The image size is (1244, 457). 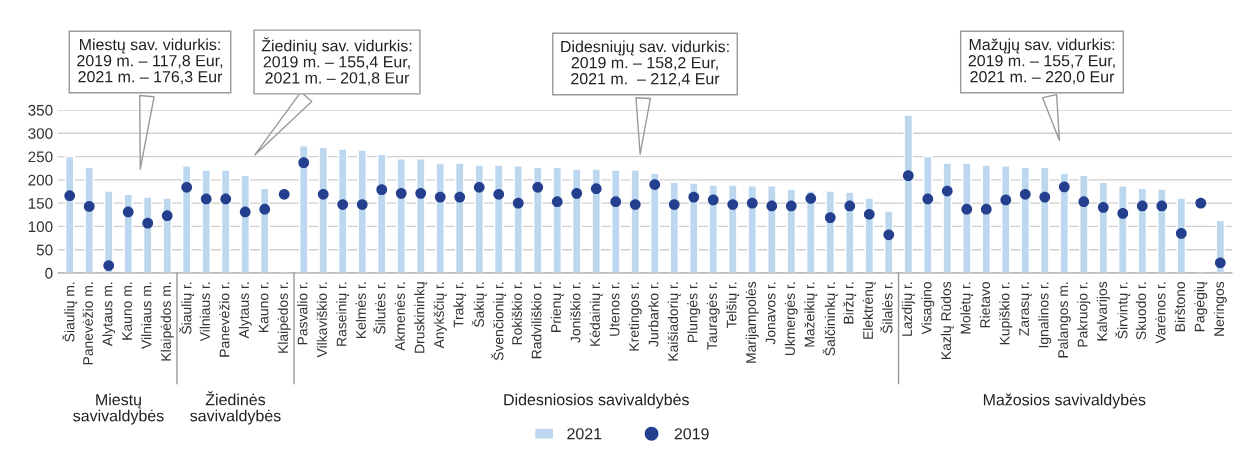 I want to click on x-tick-label: Mažeikių r., so click(x=811, y=314).